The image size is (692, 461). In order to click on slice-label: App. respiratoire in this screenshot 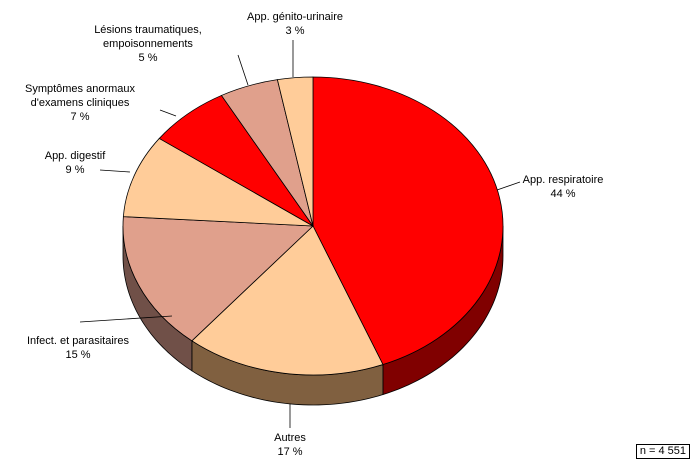, I will do `click(563, 180)`.